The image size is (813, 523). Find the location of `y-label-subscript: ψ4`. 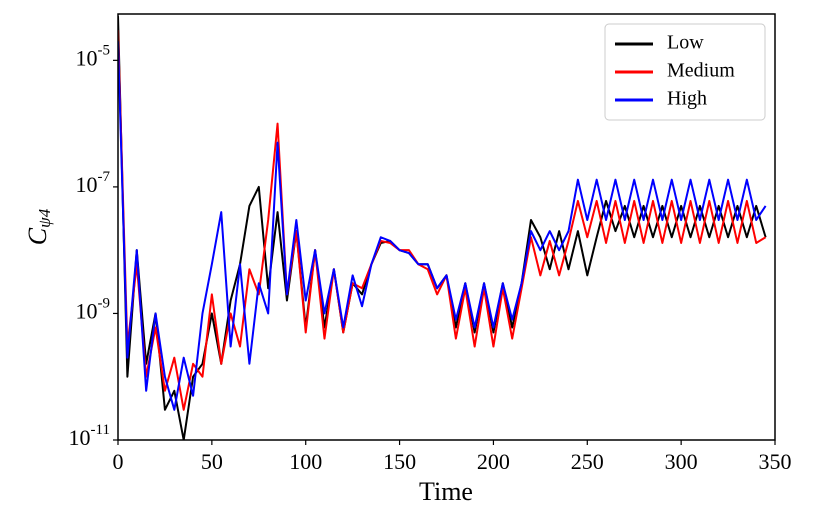

y-label-subscript: ψ4 is located at coordinates (44, 218).